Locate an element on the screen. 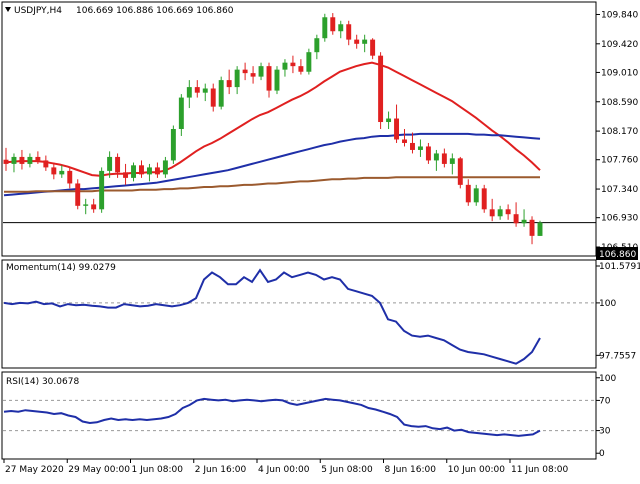 The image size is (640, 484). current-price-label: 106.860 is located at coordinates (617, 255).